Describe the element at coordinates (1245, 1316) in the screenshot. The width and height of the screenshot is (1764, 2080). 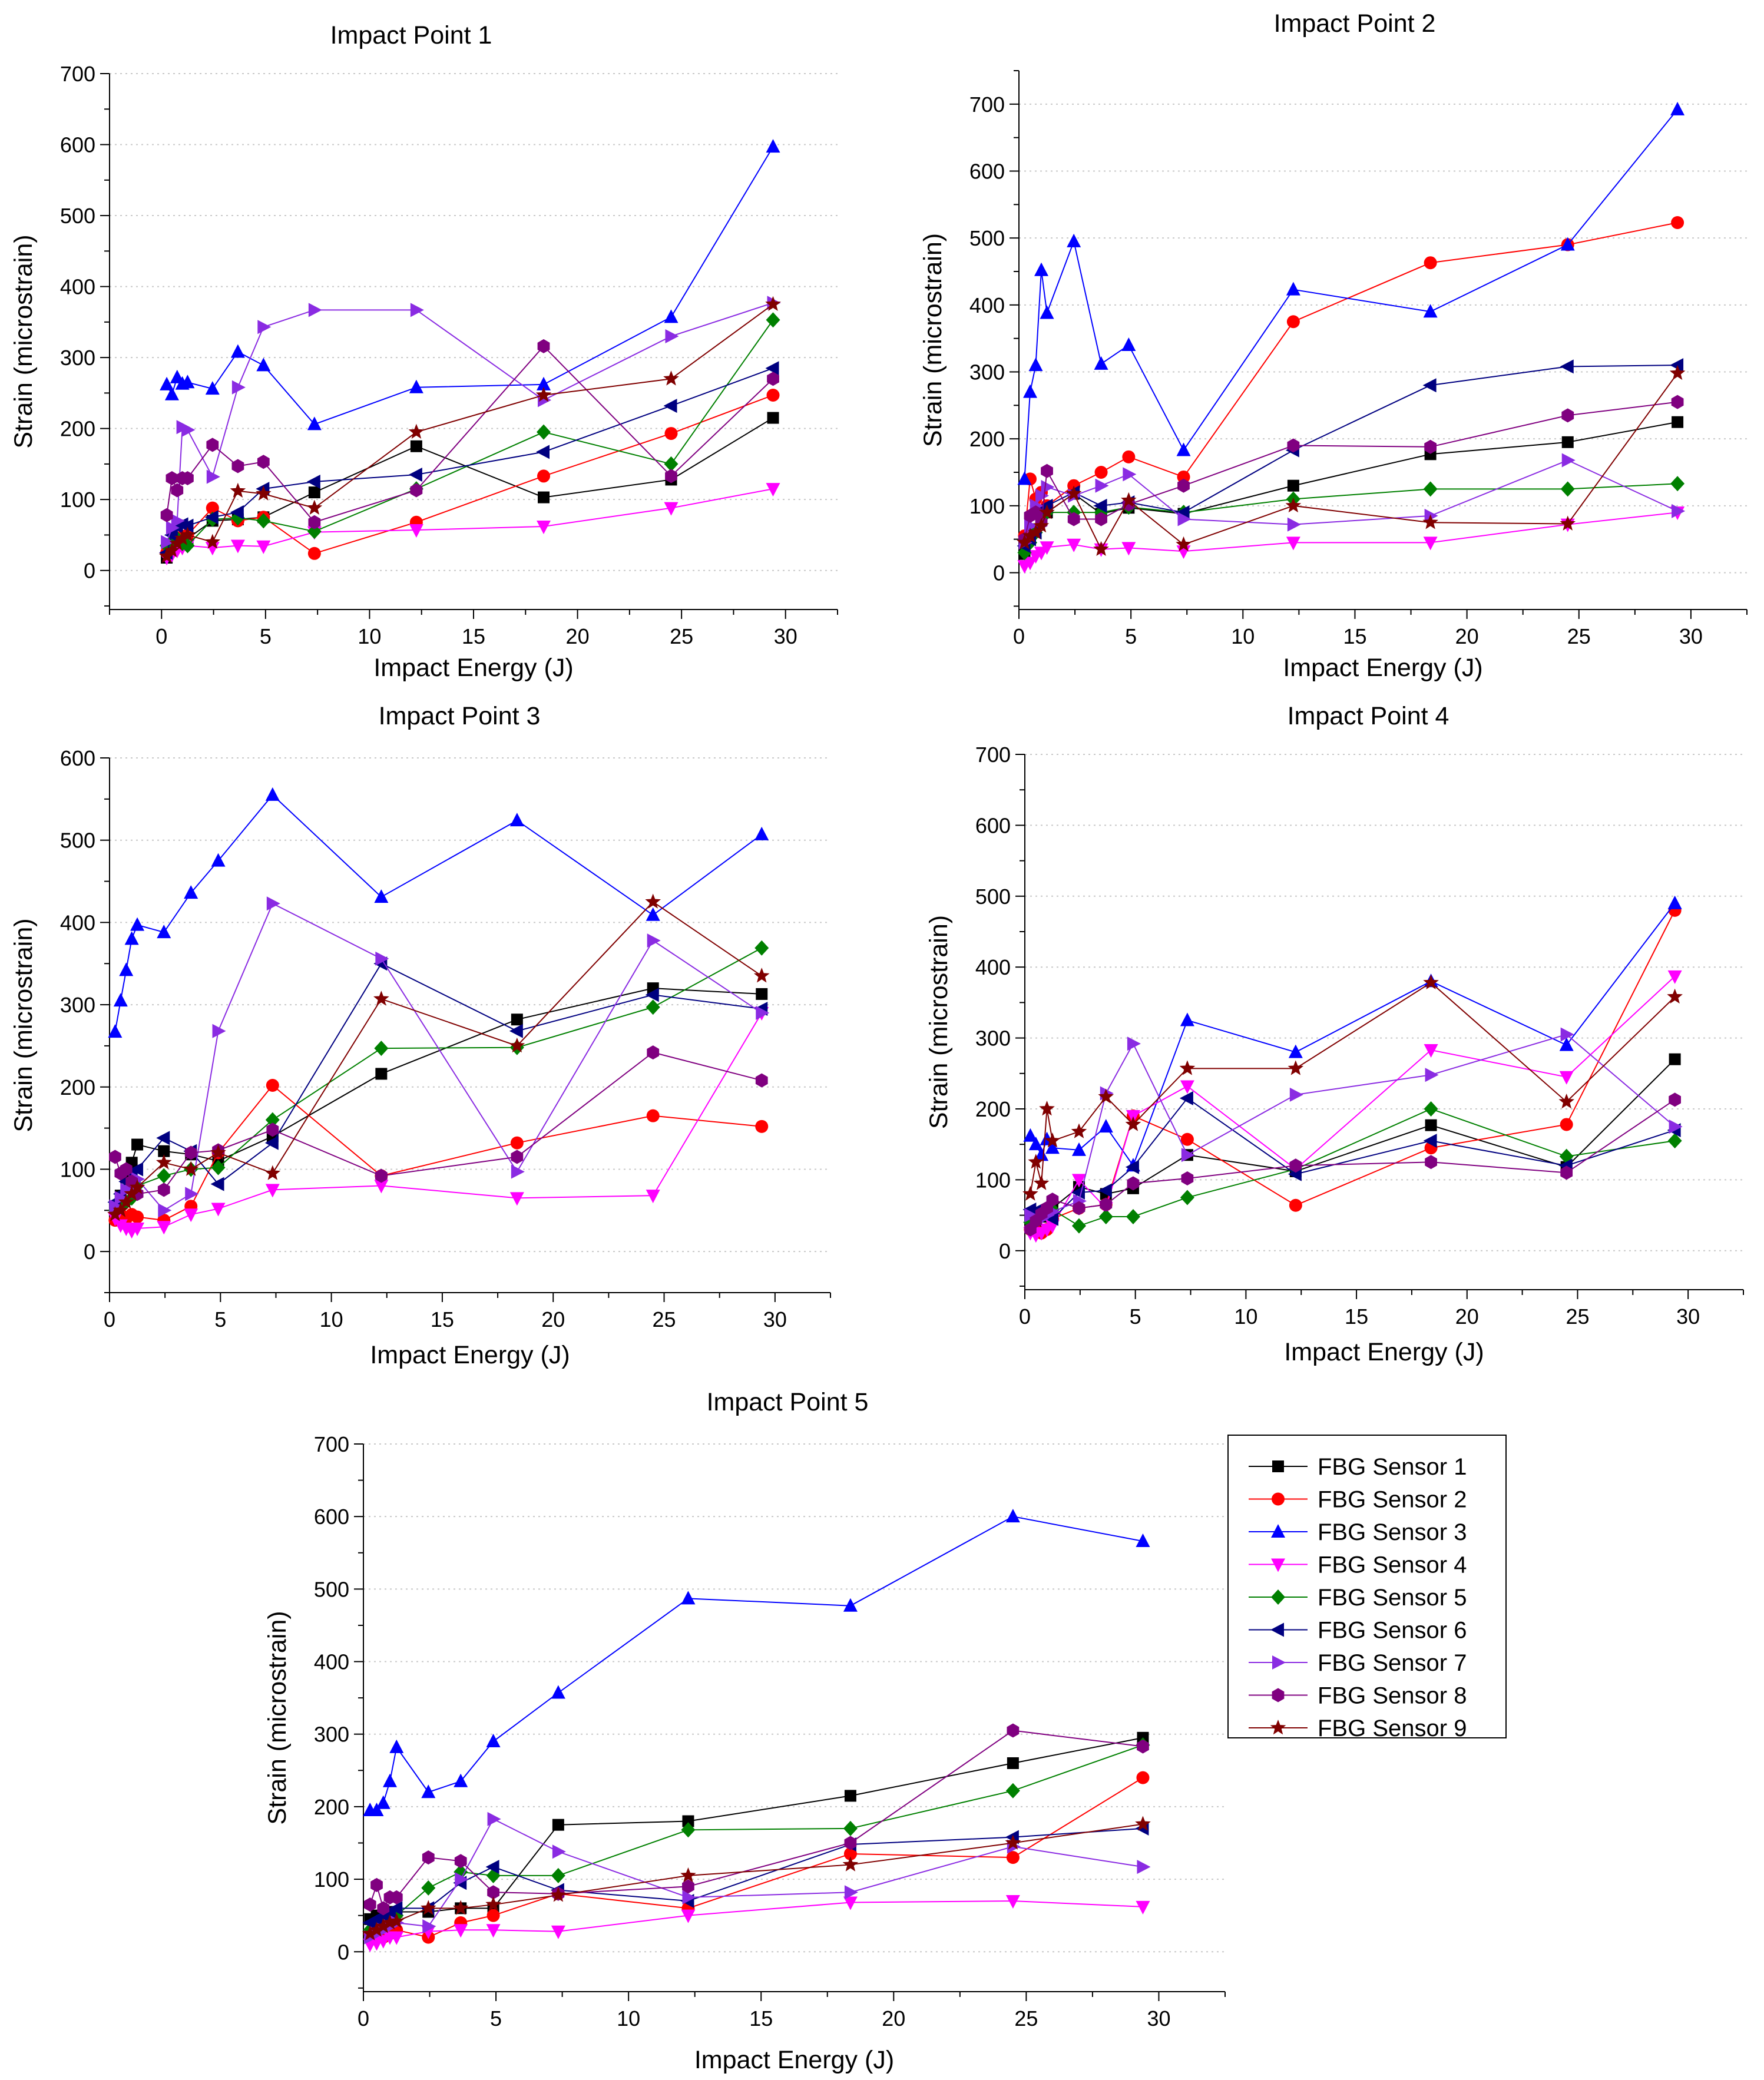
I see `x-tick-label: 10` at that location.